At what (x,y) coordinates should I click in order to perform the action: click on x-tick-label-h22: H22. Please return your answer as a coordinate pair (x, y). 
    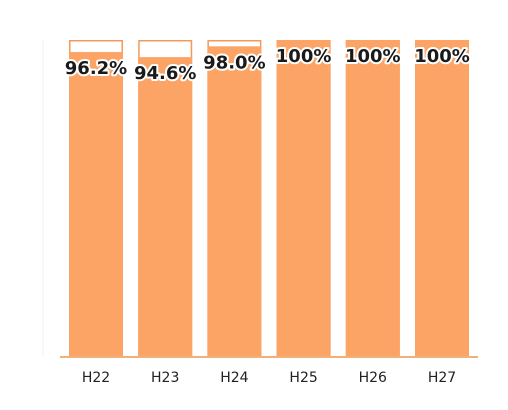
    Looking at the image, I should click on (96, 378).